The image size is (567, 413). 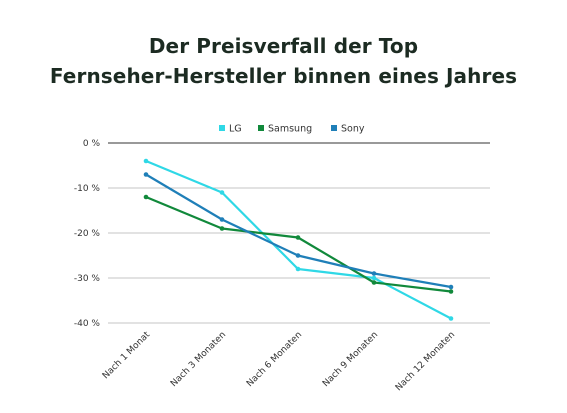 I want to click on legend: LG Samsung Sony, so click(x=292, y=129).